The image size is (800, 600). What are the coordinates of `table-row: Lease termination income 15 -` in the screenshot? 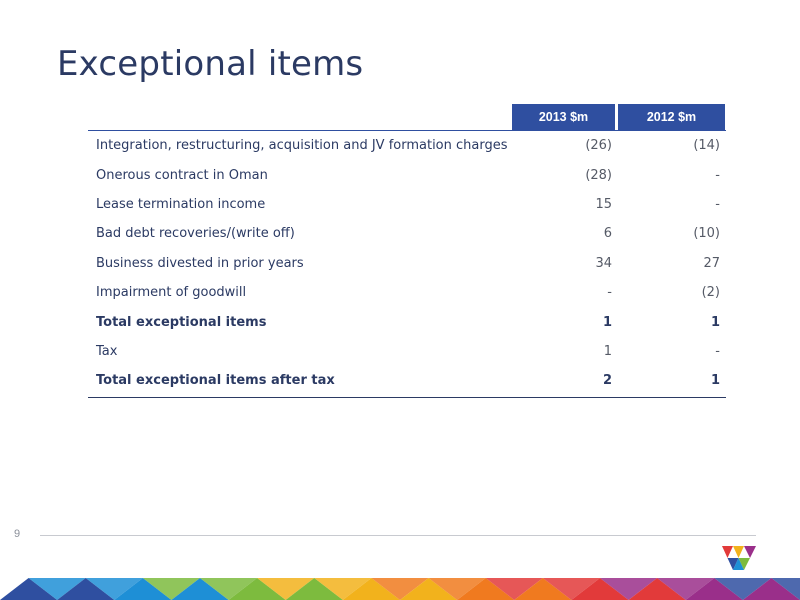 It's located at (407, 204).